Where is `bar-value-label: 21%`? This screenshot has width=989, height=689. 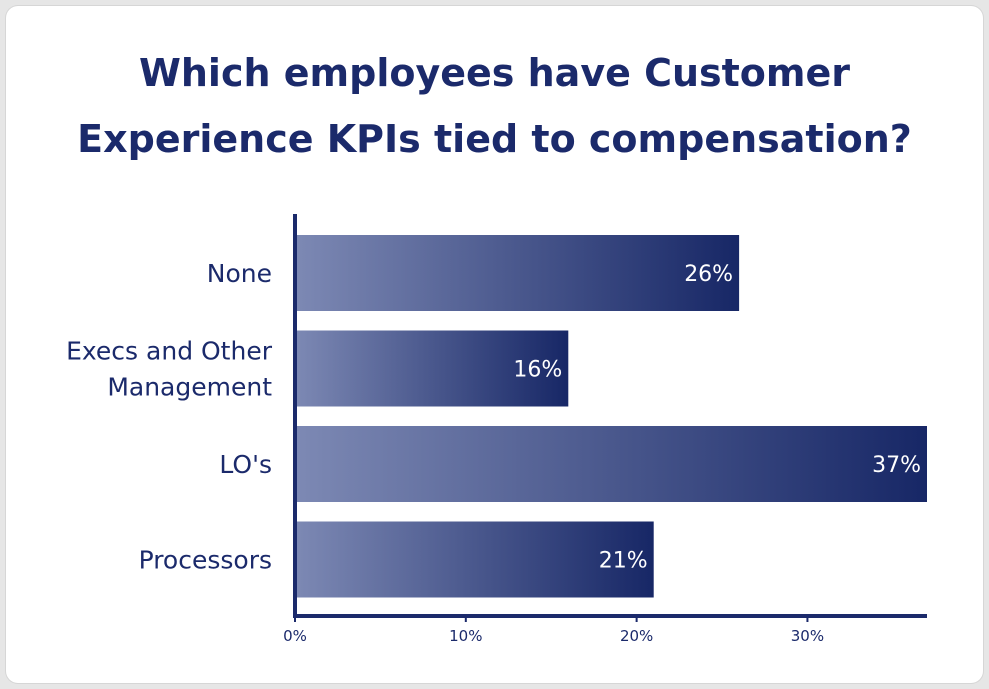 bar-value-label: 21% is located at coordinates (623, 561).